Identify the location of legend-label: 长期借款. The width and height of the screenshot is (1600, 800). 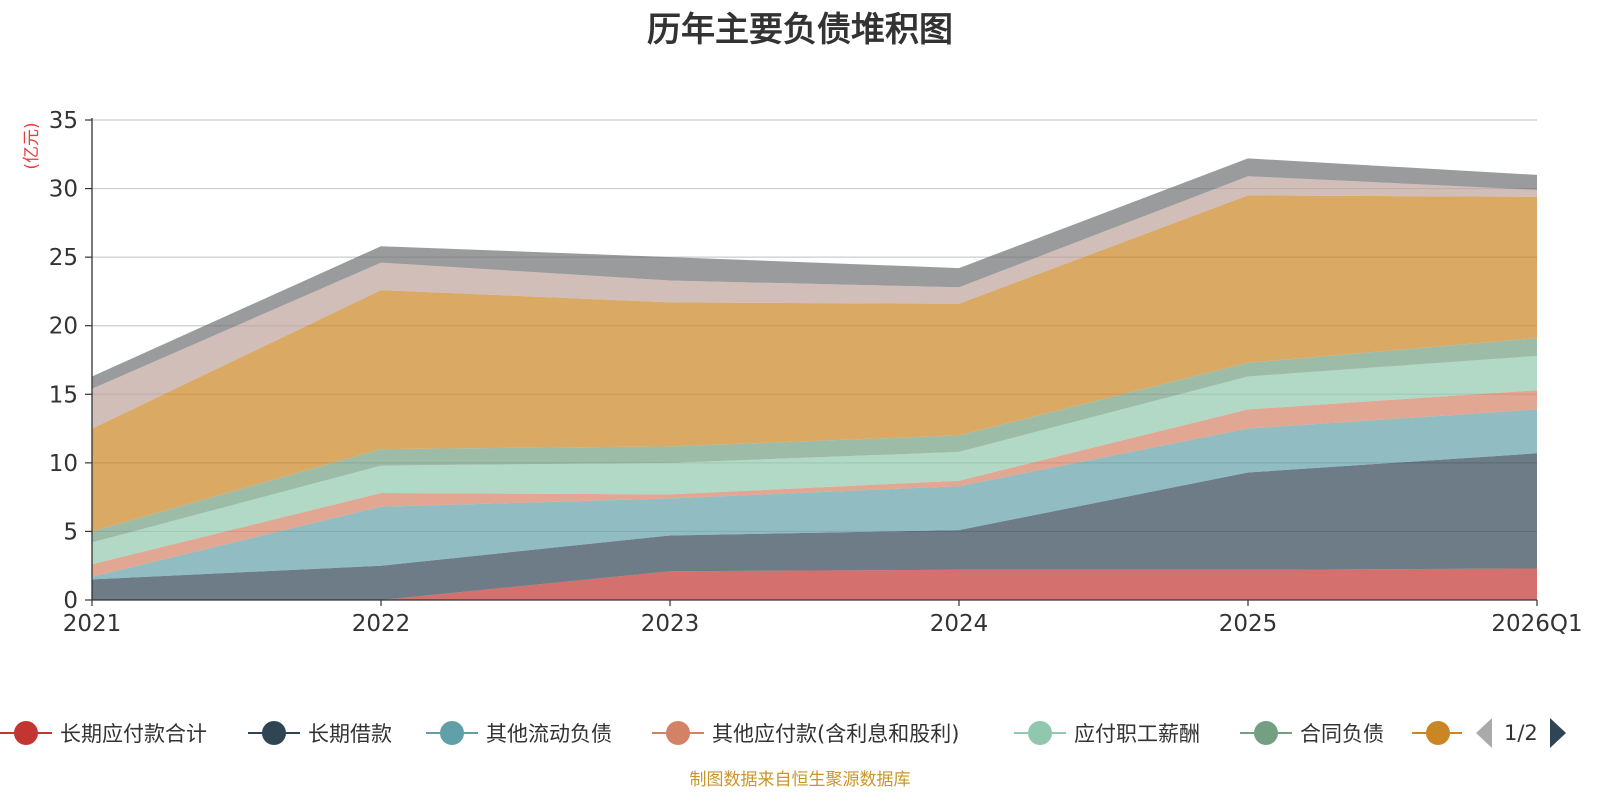
(350, 734).